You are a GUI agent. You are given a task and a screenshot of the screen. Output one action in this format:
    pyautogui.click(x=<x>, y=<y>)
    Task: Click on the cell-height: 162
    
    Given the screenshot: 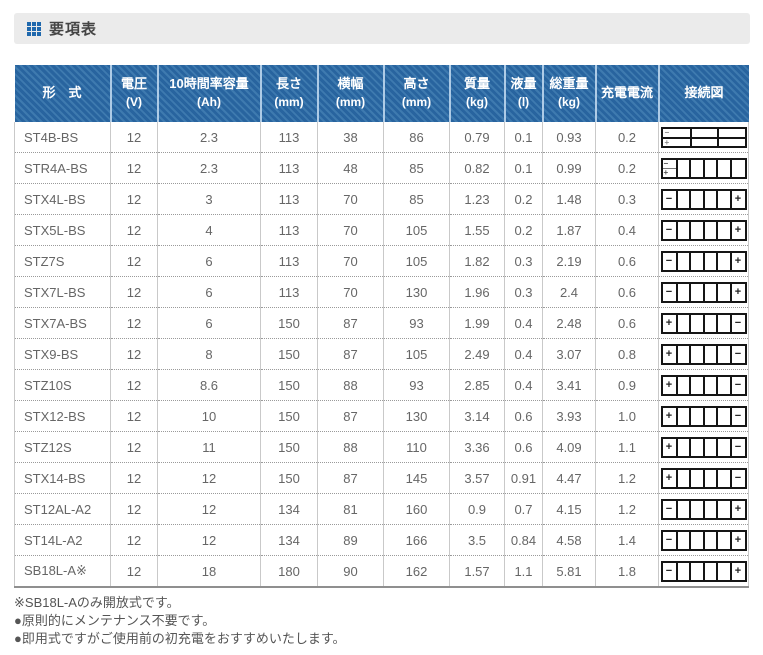 What is the action you would take?
    pyautogui.click(x=416, y=571)
    